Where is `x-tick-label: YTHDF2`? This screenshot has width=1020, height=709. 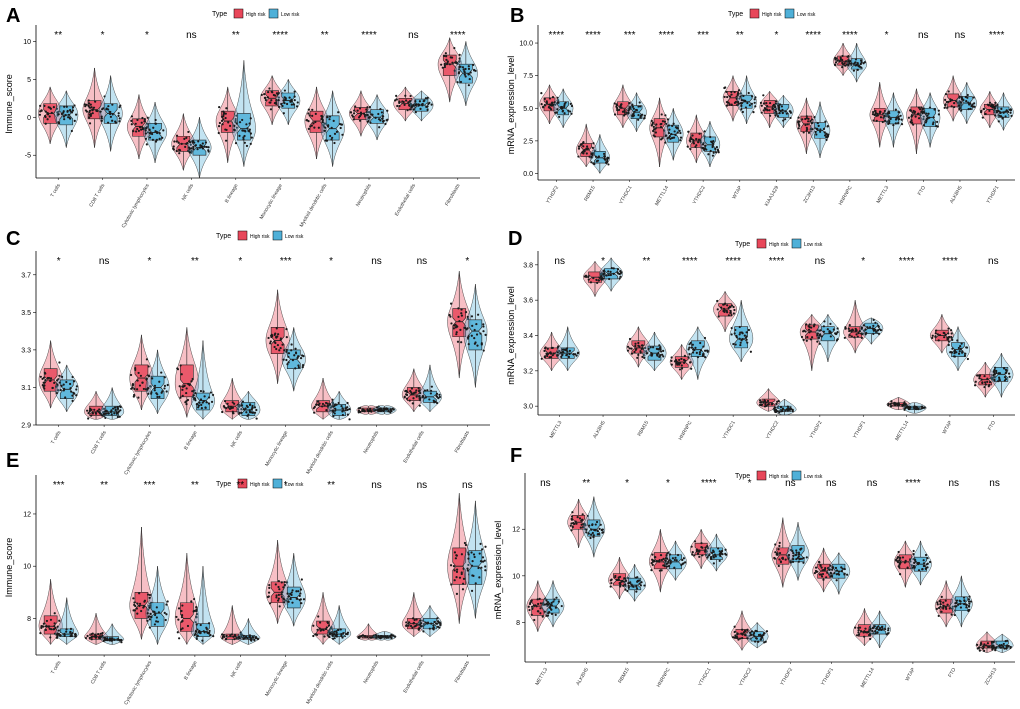
x-tick-label: YTHDF2 is located at coordinates (552, 195).